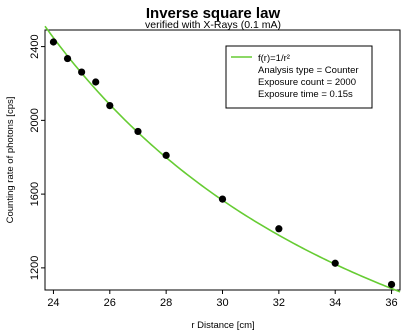 The image size is (401, 334). Describe the element at coordinates (308, 70) in the screenshot. I see `legend-analysis-type: Analysis type = Counter` at that location.